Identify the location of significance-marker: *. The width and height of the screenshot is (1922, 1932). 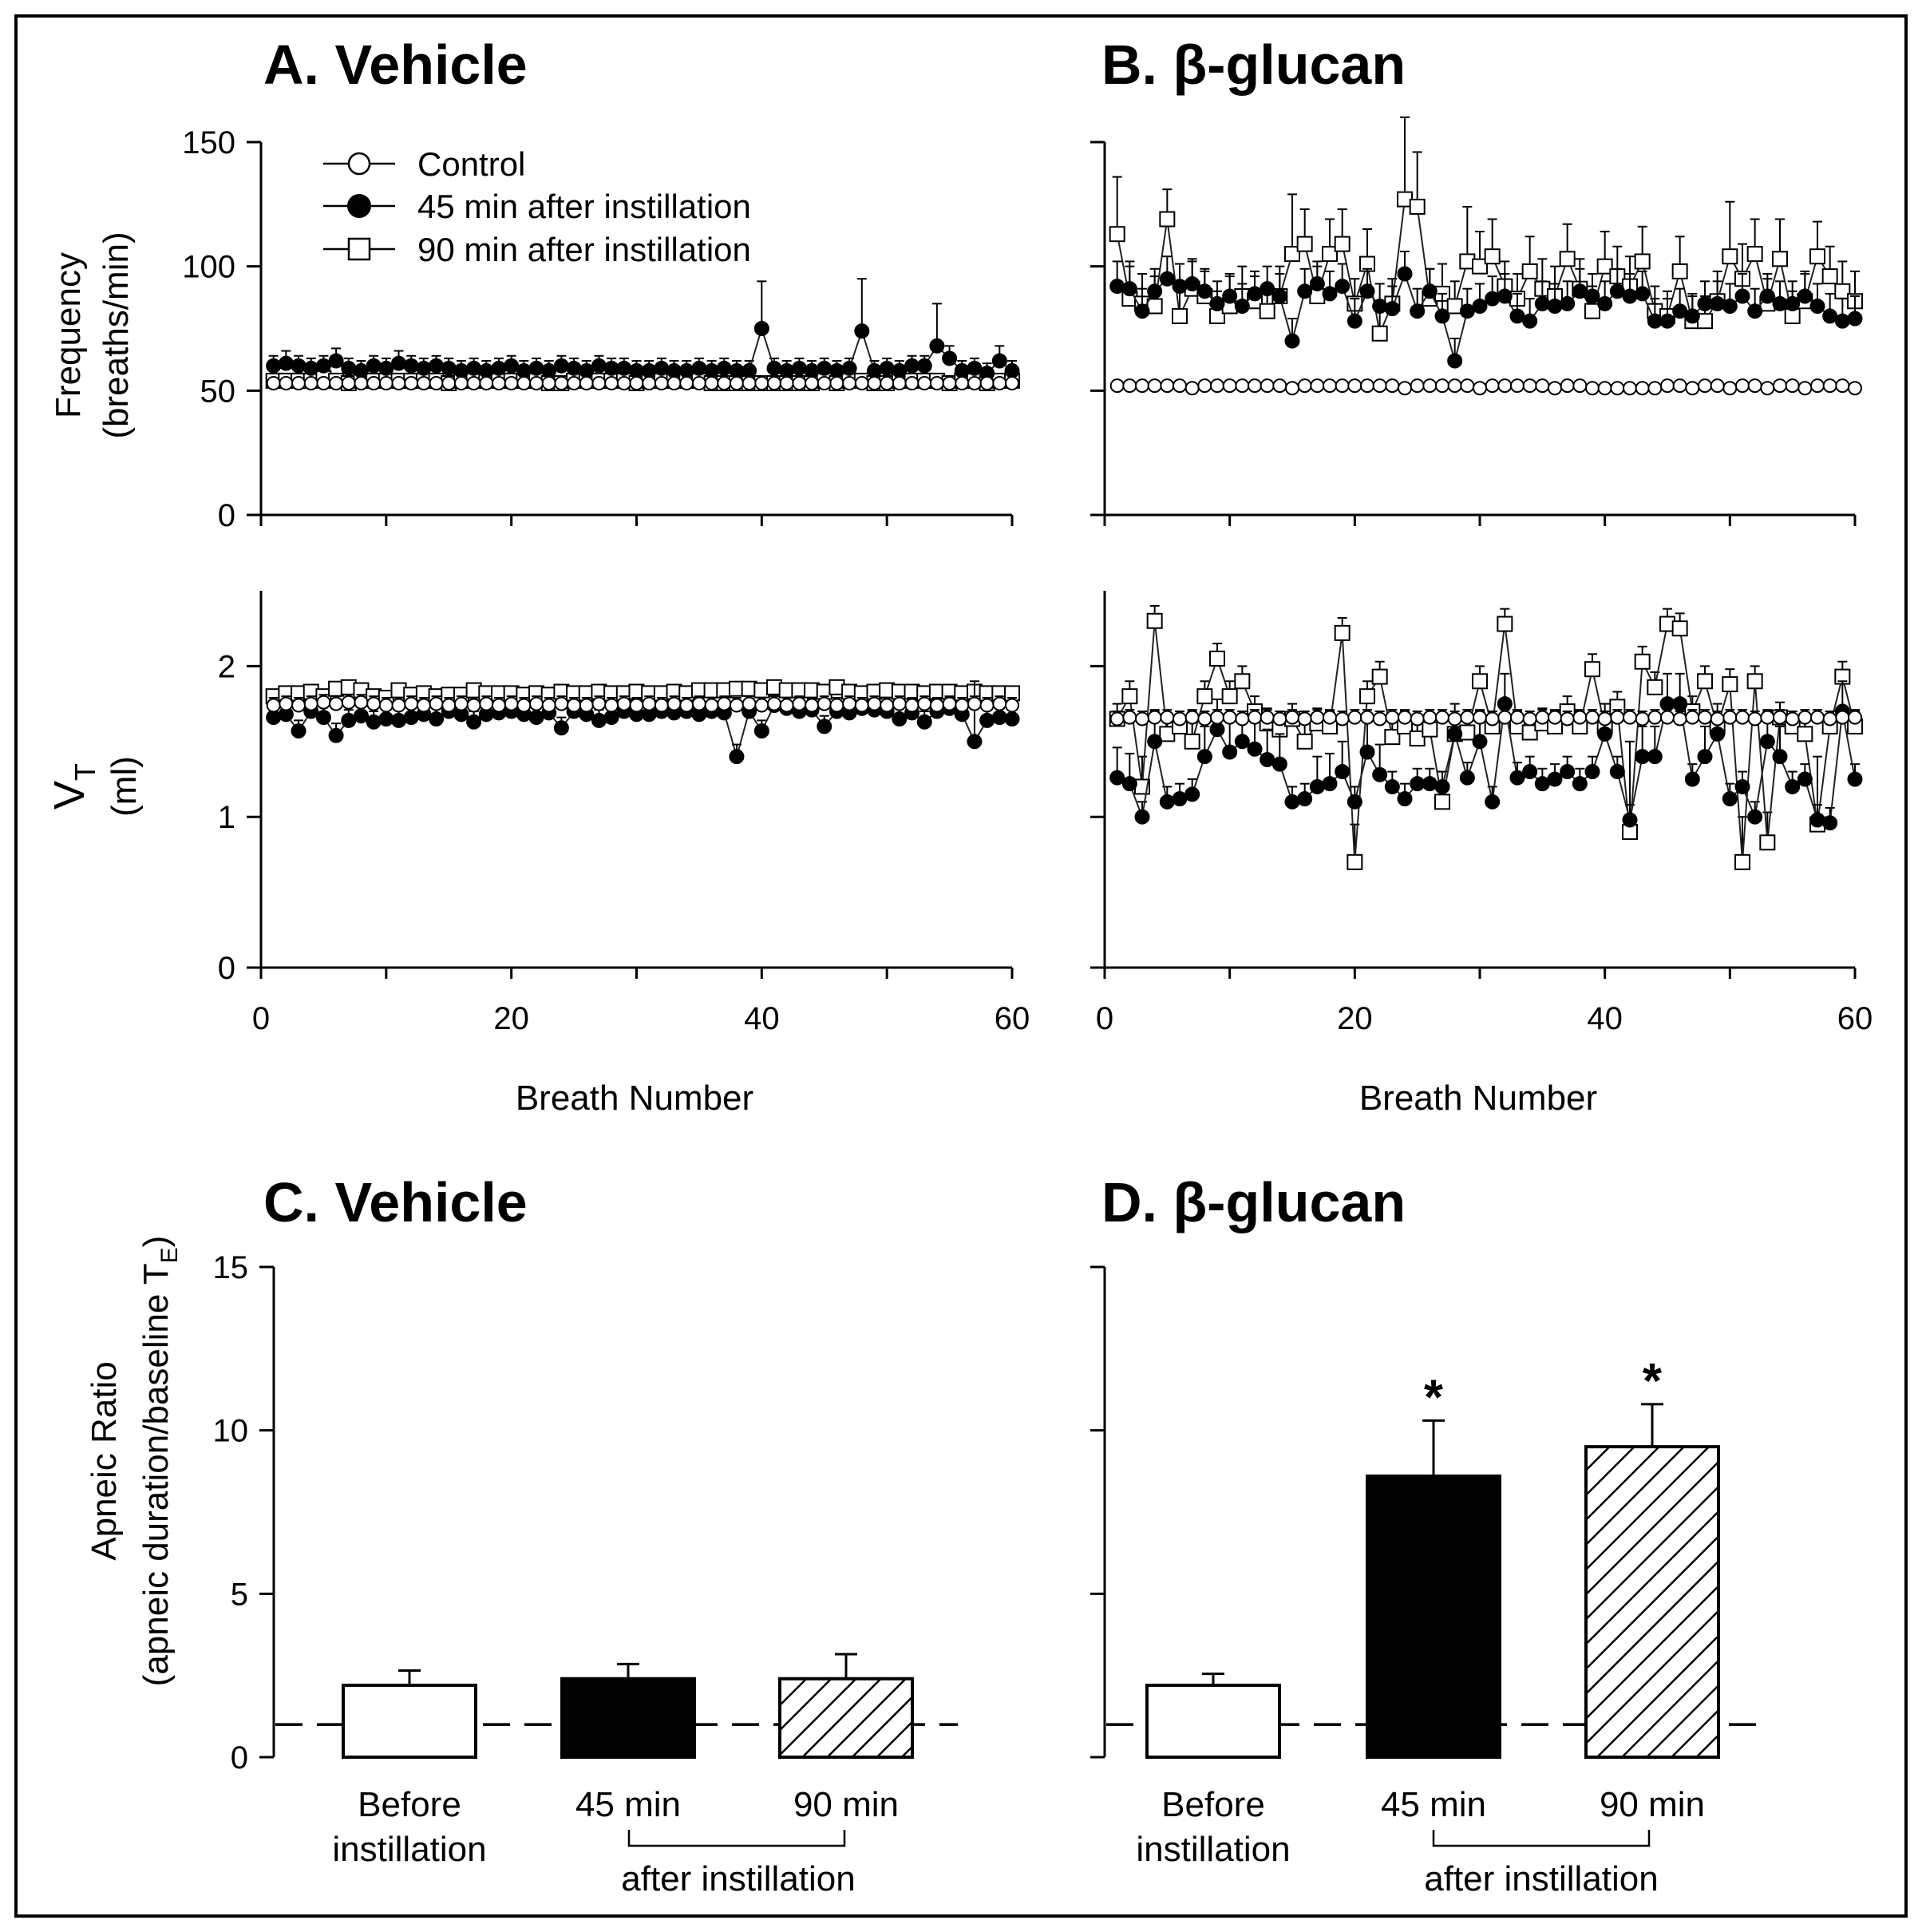
(1653, 1381).